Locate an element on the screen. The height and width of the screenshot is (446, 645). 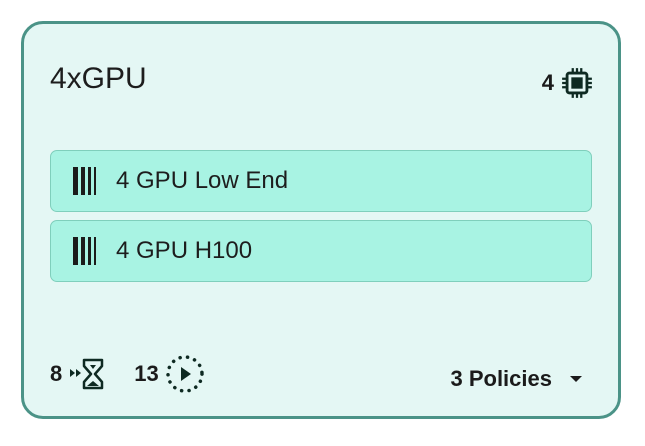
gpu-count: 4 is located at coordinates (568, 83).